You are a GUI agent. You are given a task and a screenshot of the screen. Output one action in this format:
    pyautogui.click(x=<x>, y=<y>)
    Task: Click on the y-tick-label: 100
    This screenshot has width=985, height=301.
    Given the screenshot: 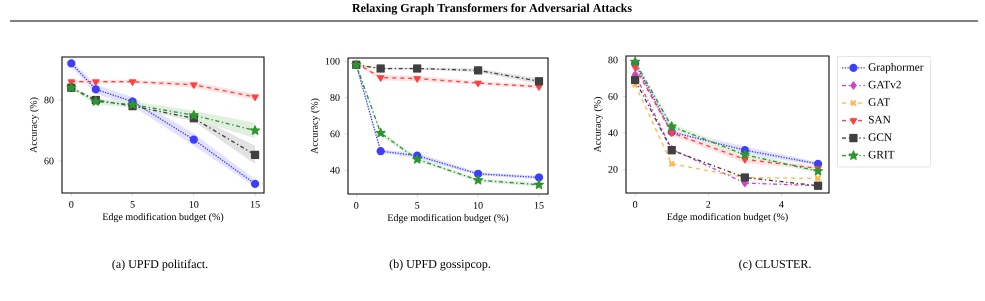 What is the action you would take?
    pyautogui.click(x=333, y=61)
    